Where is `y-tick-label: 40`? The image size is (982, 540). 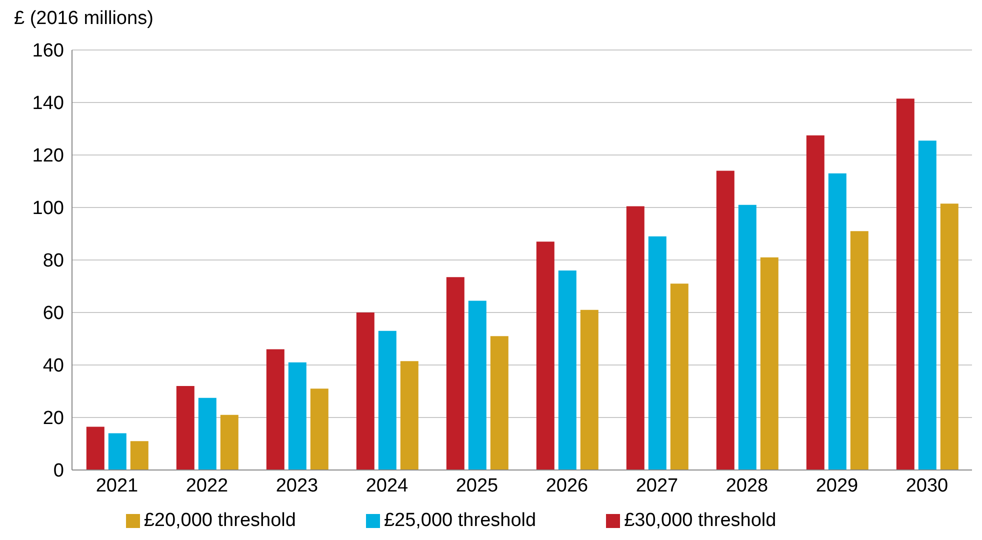 y-tick-label: 40 is located at coordinates (53, 366).